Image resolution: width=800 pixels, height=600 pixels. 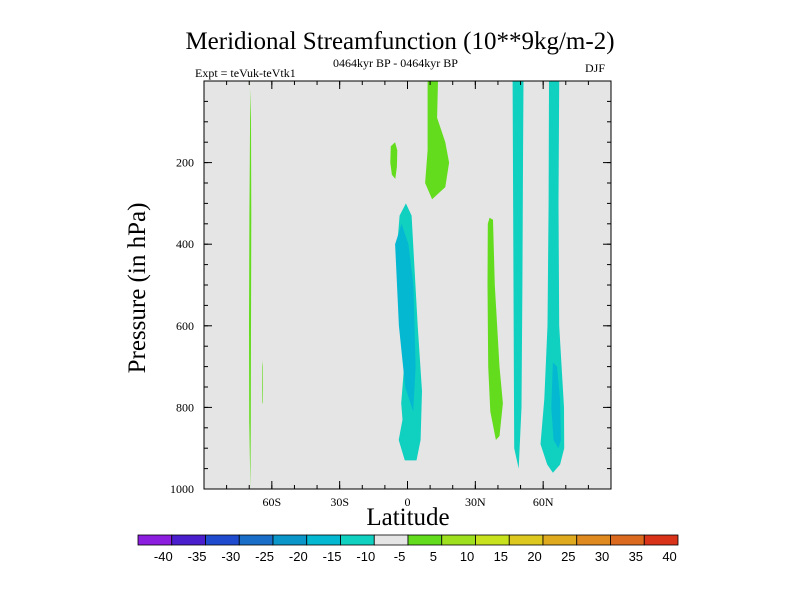 What do you see at coordinates (230, 556) in the screenshot?
I see `colorbar-label: -30` at bounding box center [230, 556].